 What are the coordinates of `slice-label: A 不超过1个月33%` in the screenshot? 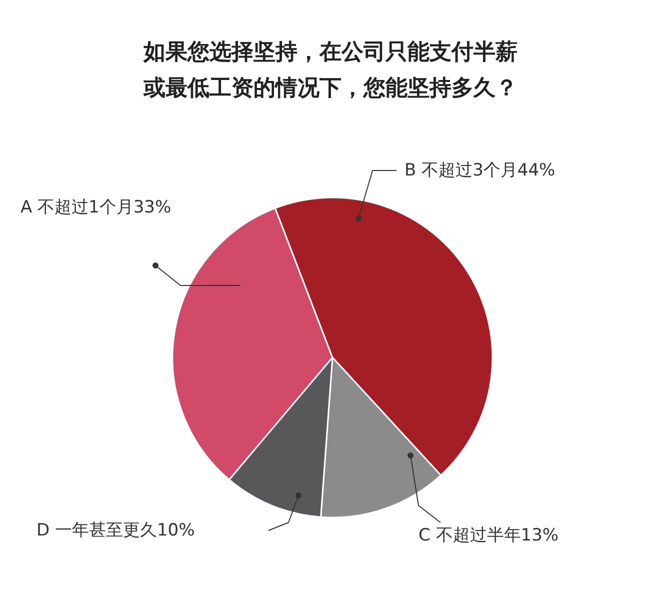 It's located at (96, 208).